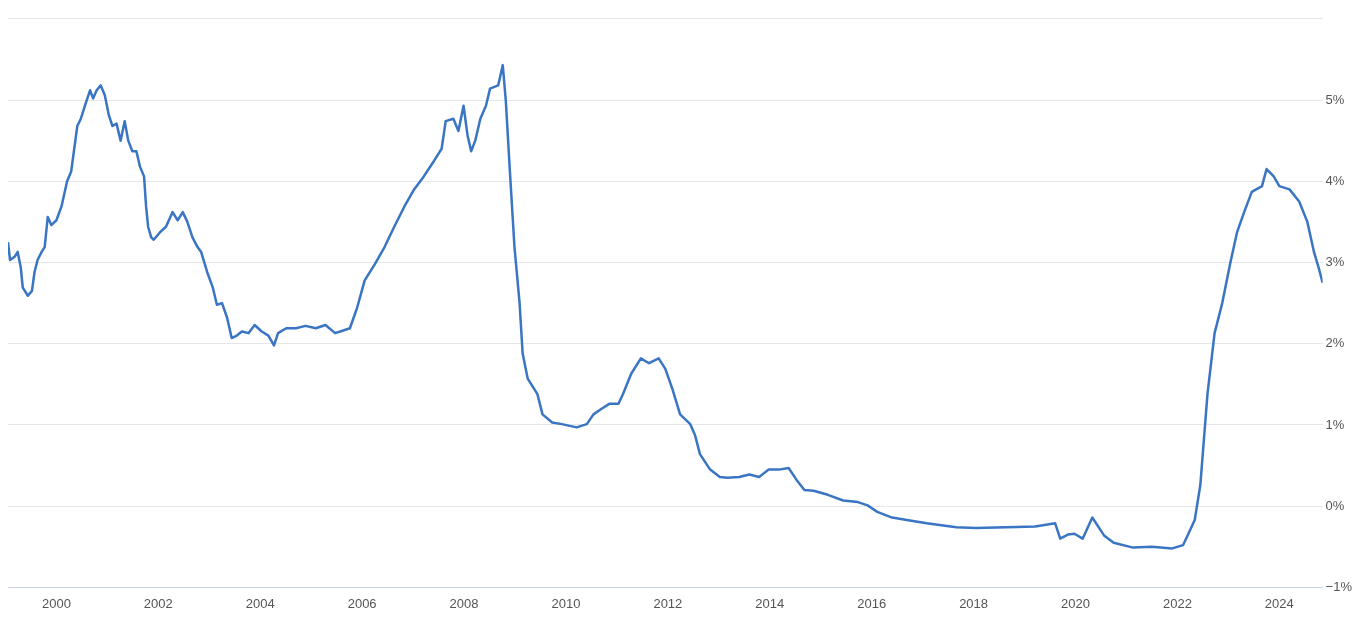 The width and height of the screenshot is (1363, 623). I want to click on y-tick-label: −1%, so click(1339, 586).